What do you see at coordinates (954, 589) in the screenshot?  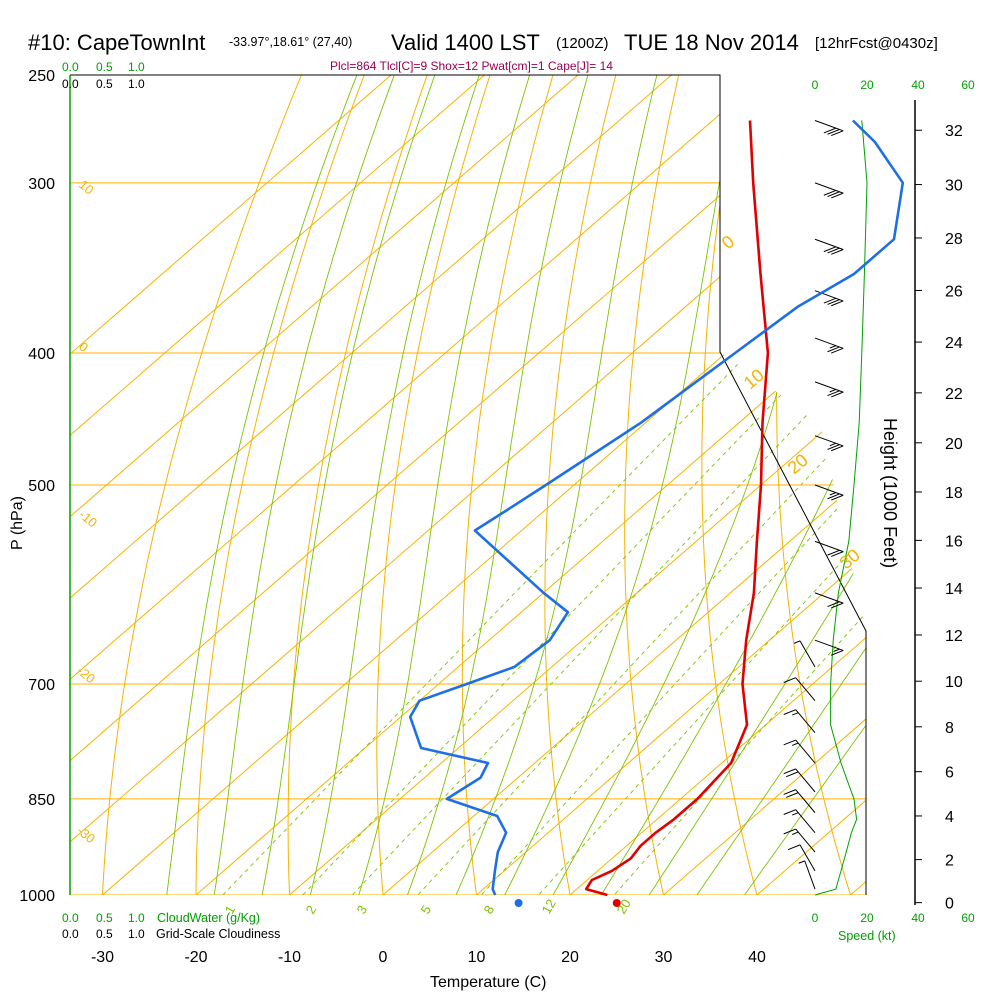 I see `height-tick-label: 14` at bounding box center [954, 589].